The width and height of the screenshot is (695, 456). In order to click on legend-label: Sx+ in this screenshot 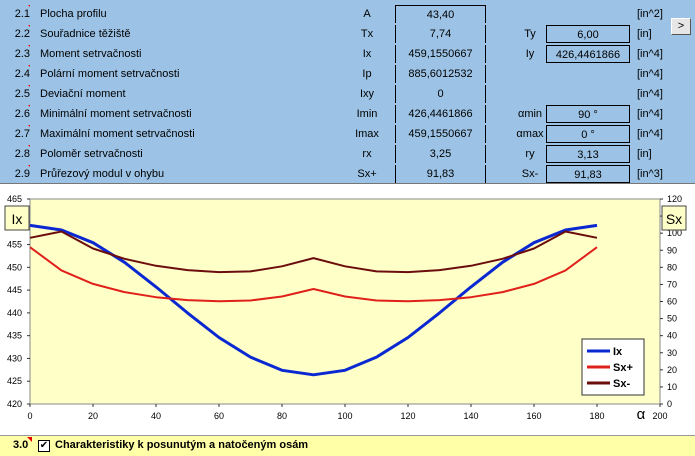, I will do `click(623, 368)`.